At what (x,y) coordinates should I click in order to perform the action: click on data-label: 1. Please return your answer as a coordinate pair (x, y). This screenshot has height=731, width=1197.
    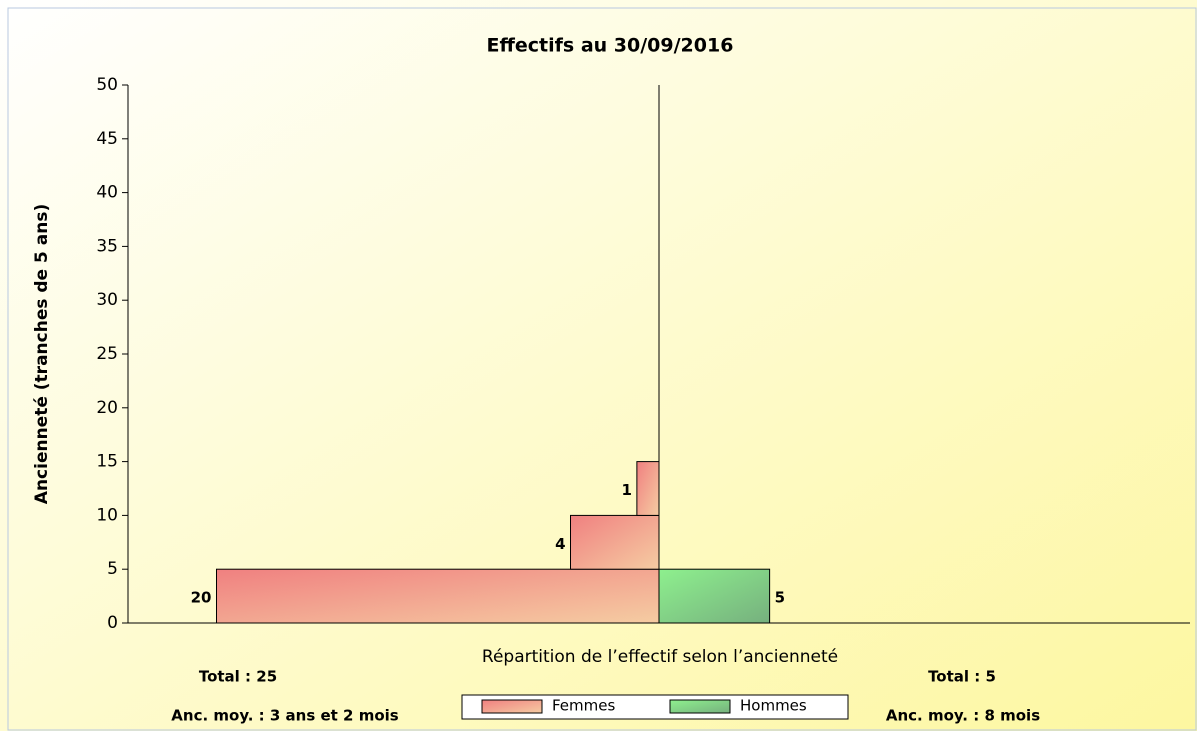
    Looking at the image, I should click on (626, 490).